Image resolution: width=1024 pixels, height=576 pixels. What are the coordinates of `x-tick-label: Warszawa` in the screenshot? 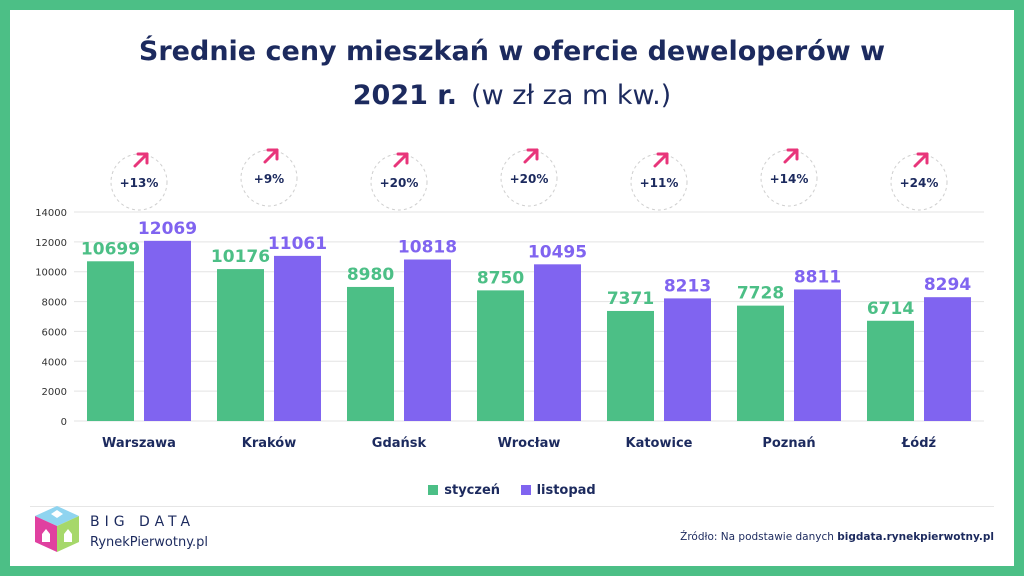 It's located at (139, 443).